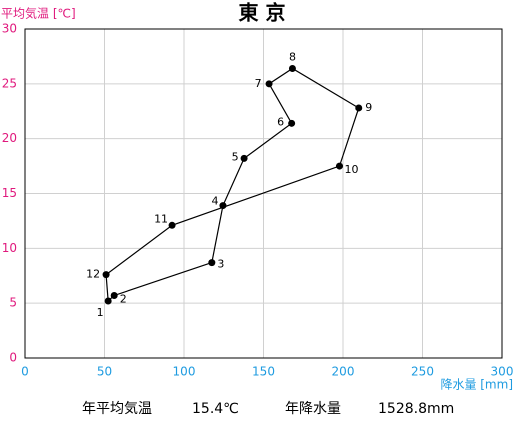 The width and height of the screenshot is (515, 422). What do you see at coordinates (117, 409) in the screenshot?
I see `footer-label: 年平均気温` at bounding box center [117, 409].